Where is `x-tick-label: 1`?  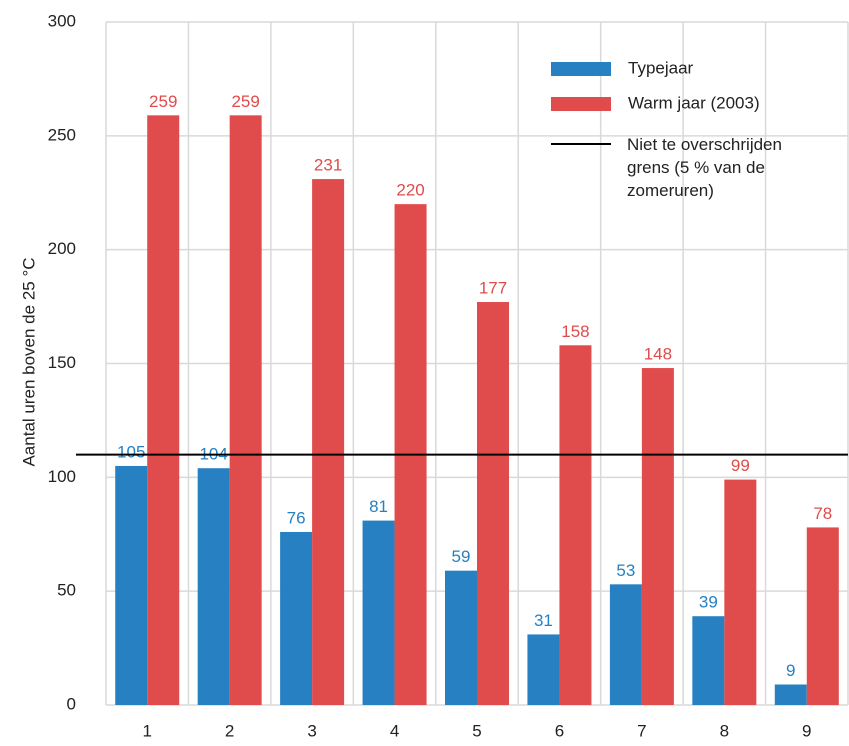
x-tick-label: 1 is located at coordinates (146, 730).